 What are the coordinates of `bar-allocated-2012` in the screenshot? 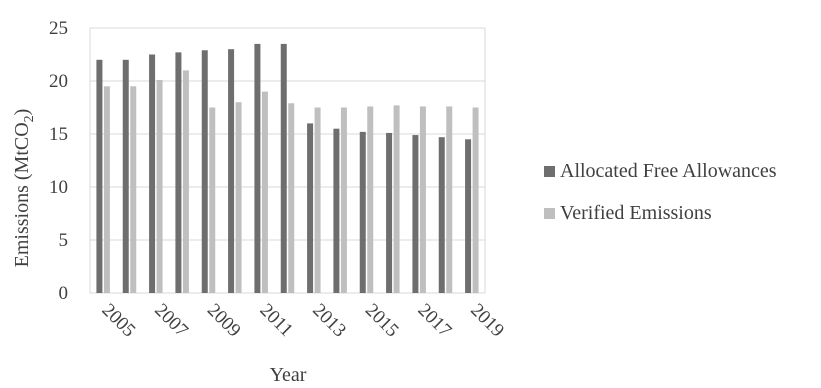 It's located at (283, 168).